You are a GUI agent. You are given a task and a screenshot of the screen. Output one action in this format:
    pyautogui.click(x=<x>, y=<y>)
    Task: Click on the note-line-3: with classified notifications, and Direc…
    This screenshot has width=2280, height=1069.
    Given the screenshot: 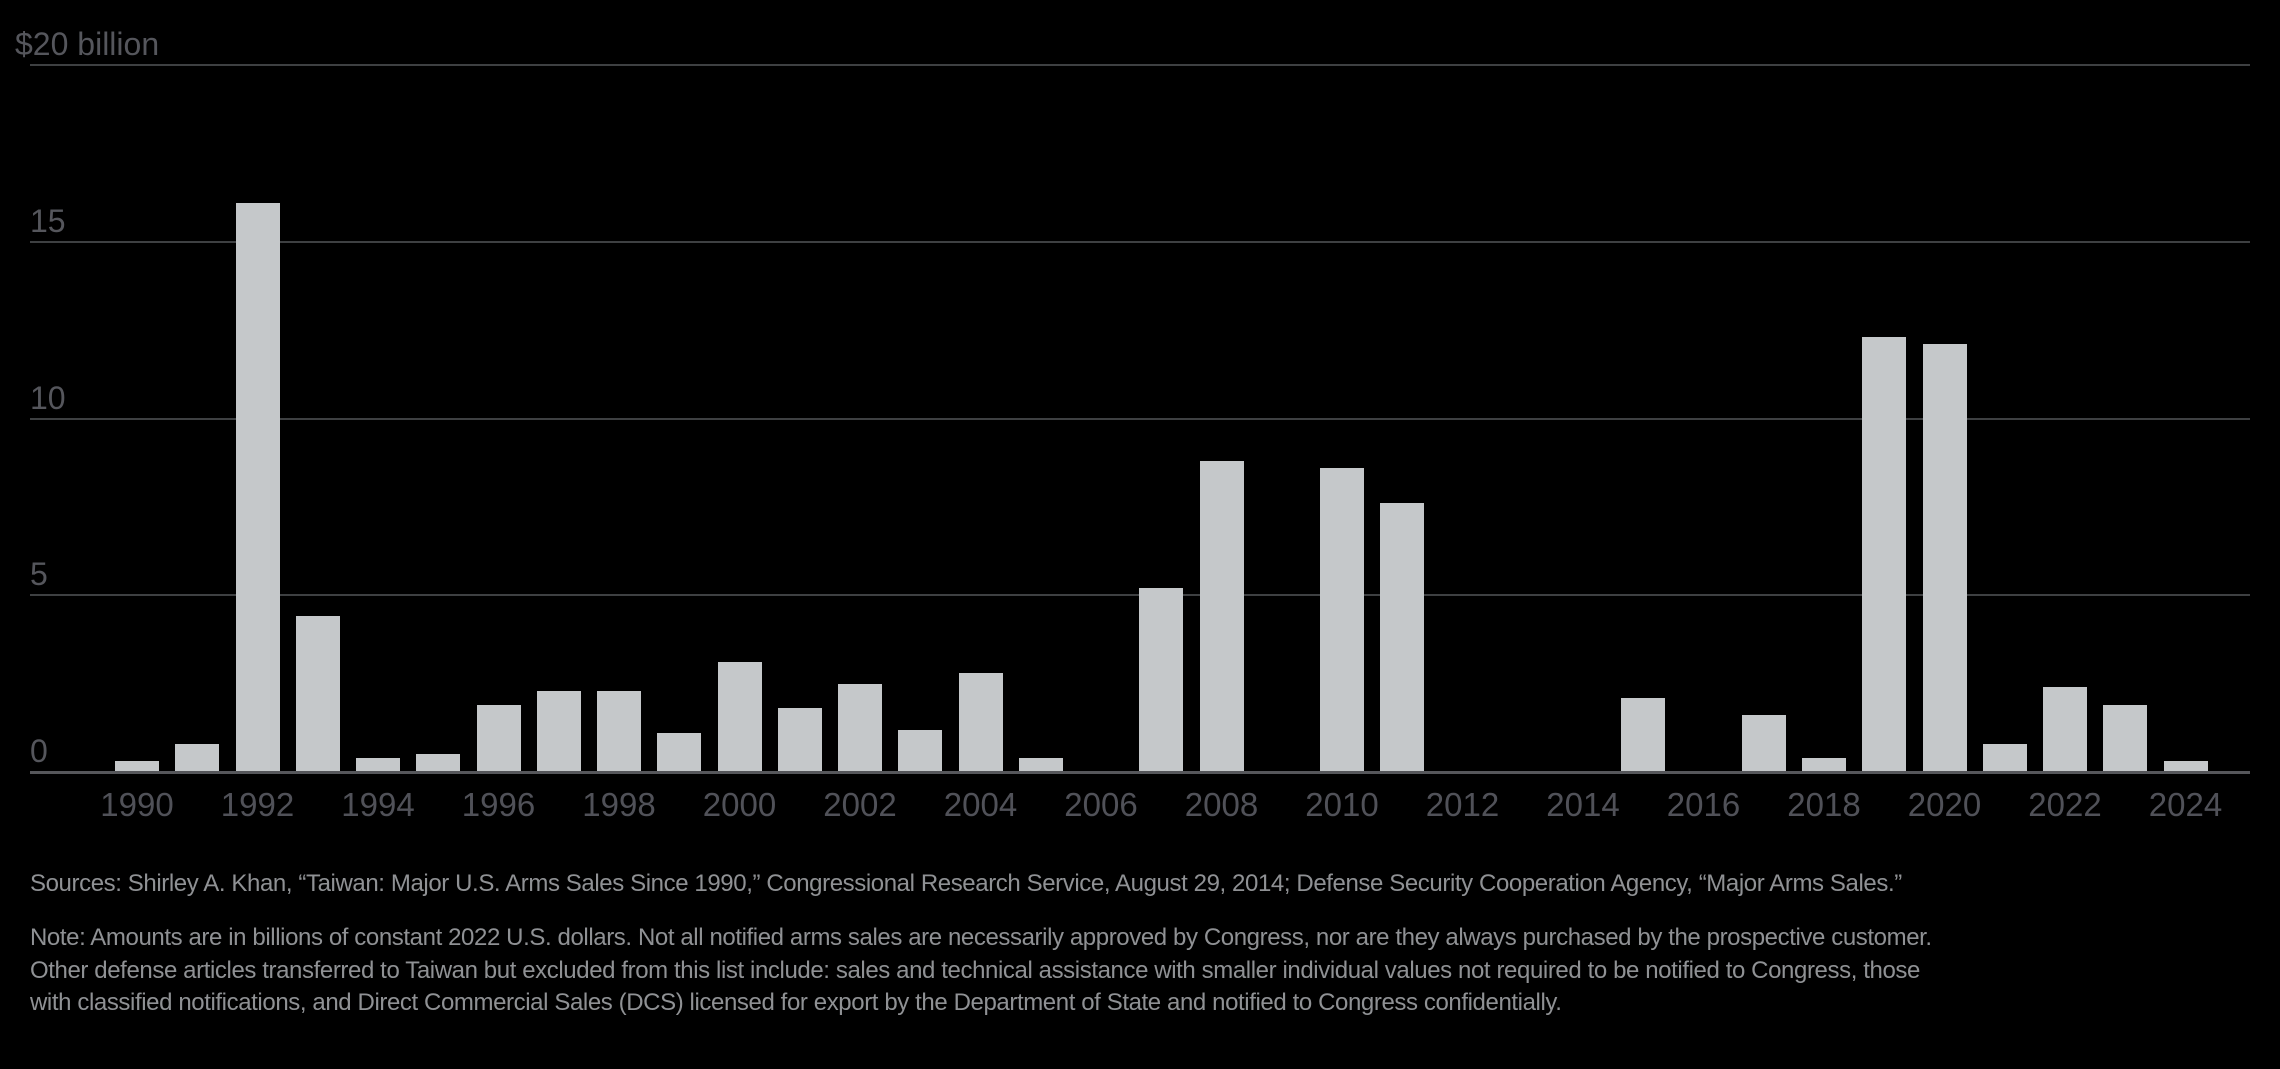 What is the action you would take?
    pyautogui.click(x=796, y=1002)
    